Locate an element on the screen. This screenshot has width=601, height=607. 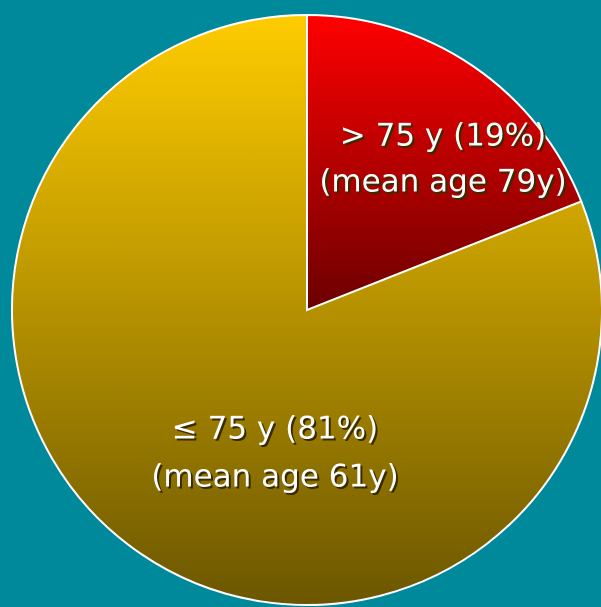
slice-label: > 75 y (19%) is located at coordinates (443, 136).